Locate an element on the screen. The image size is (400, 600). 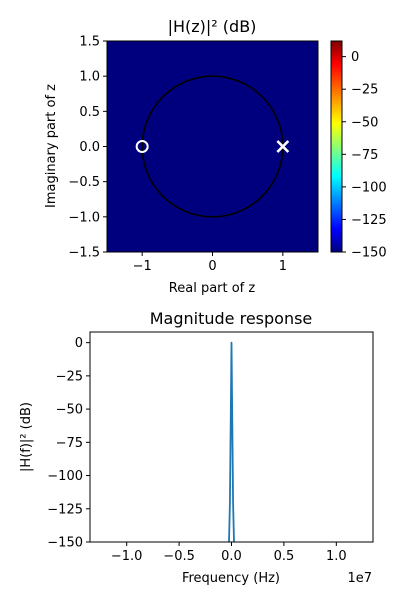
x-tick-label: 0.0 is located at coordinates (231, 556).